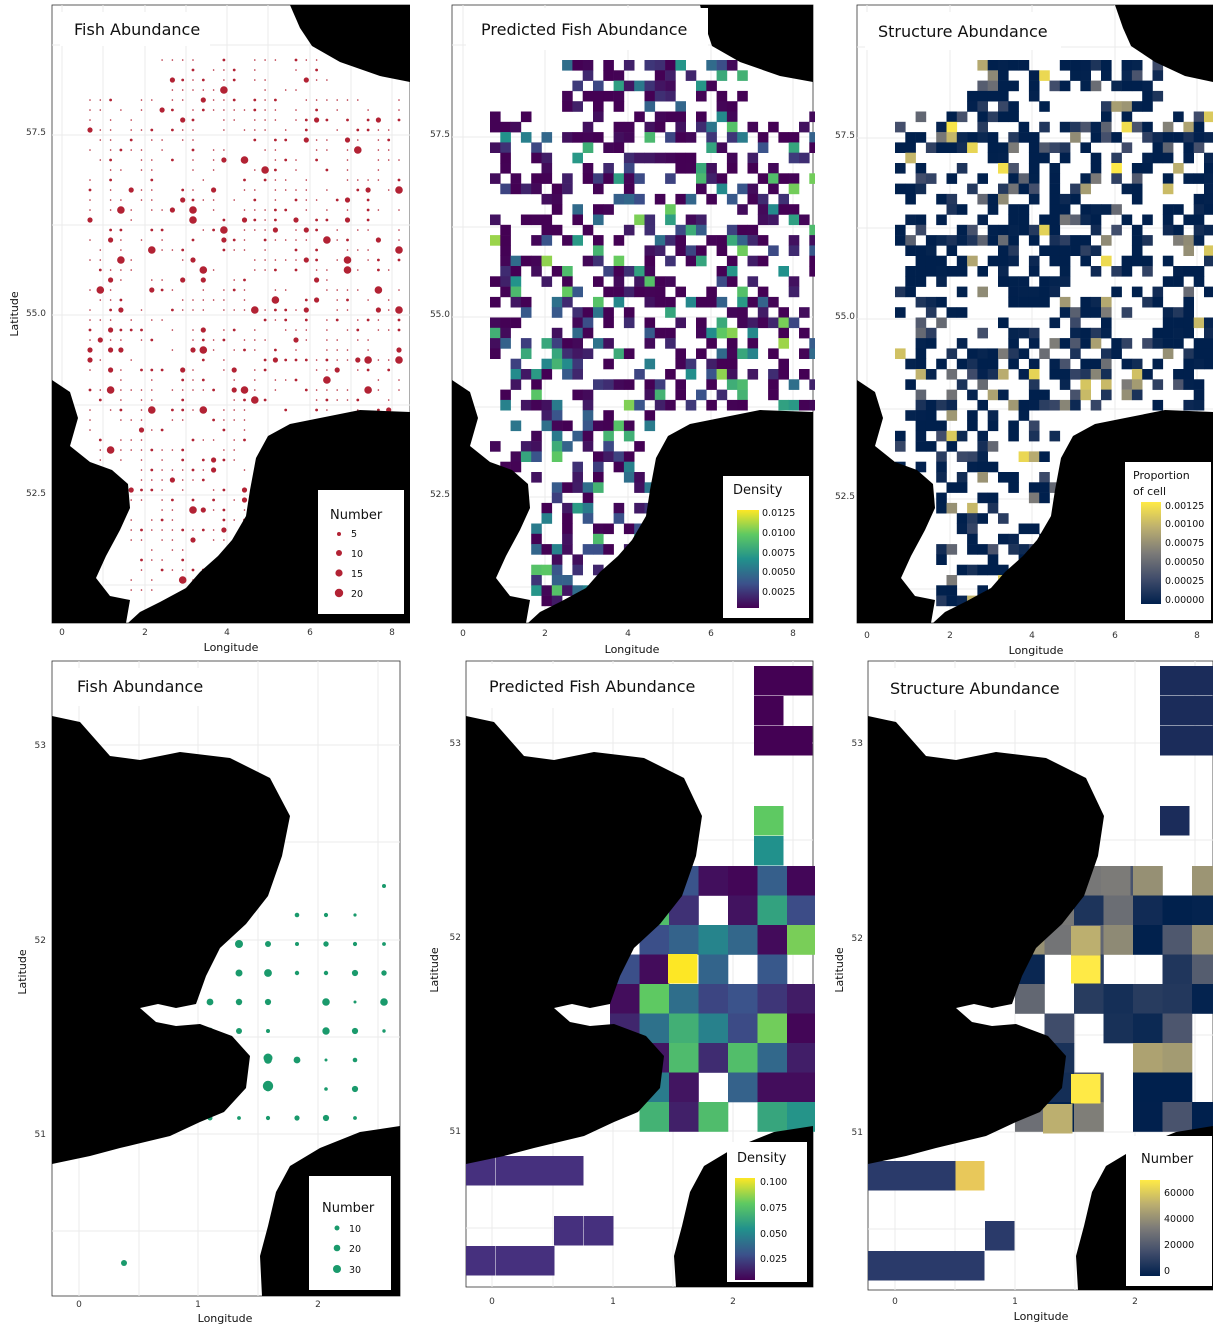 The image size is (1213, 1325). What do you see at coordinates (778, 592) in the screenshot?
I see `legend-label: 0.0025` at bounding box center [778, 592].